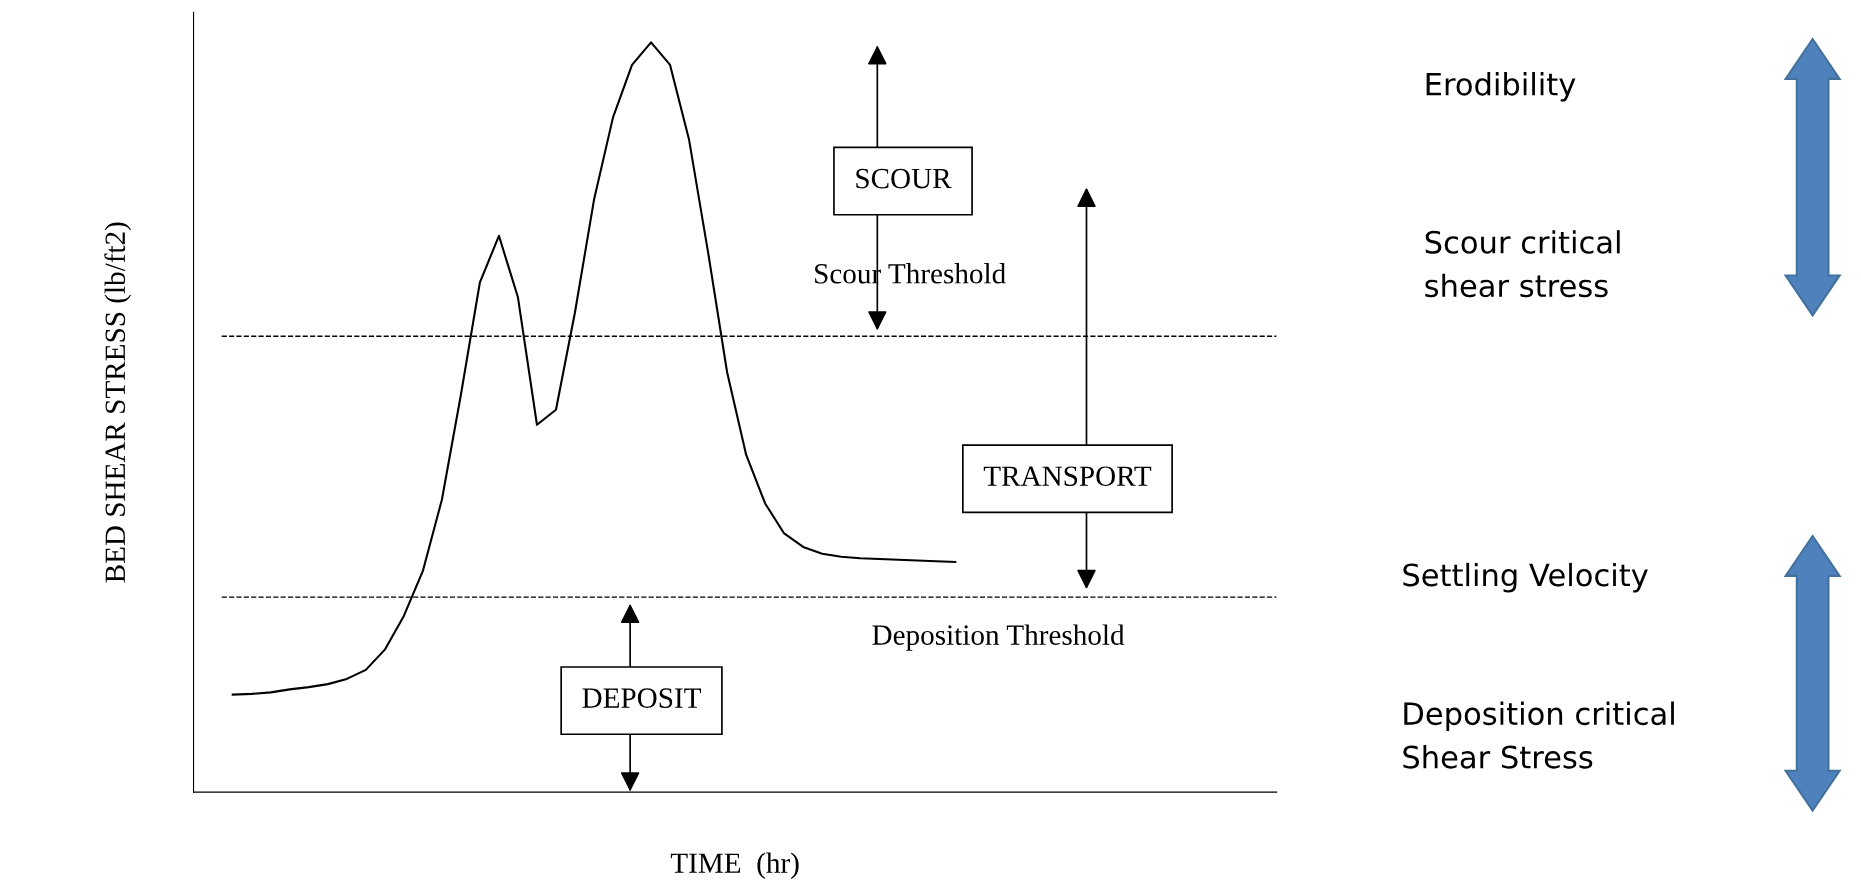  Describe the element at coordinates (1522, 264) in the screenshot. I see `text: Scour critical shear stress` at that location.